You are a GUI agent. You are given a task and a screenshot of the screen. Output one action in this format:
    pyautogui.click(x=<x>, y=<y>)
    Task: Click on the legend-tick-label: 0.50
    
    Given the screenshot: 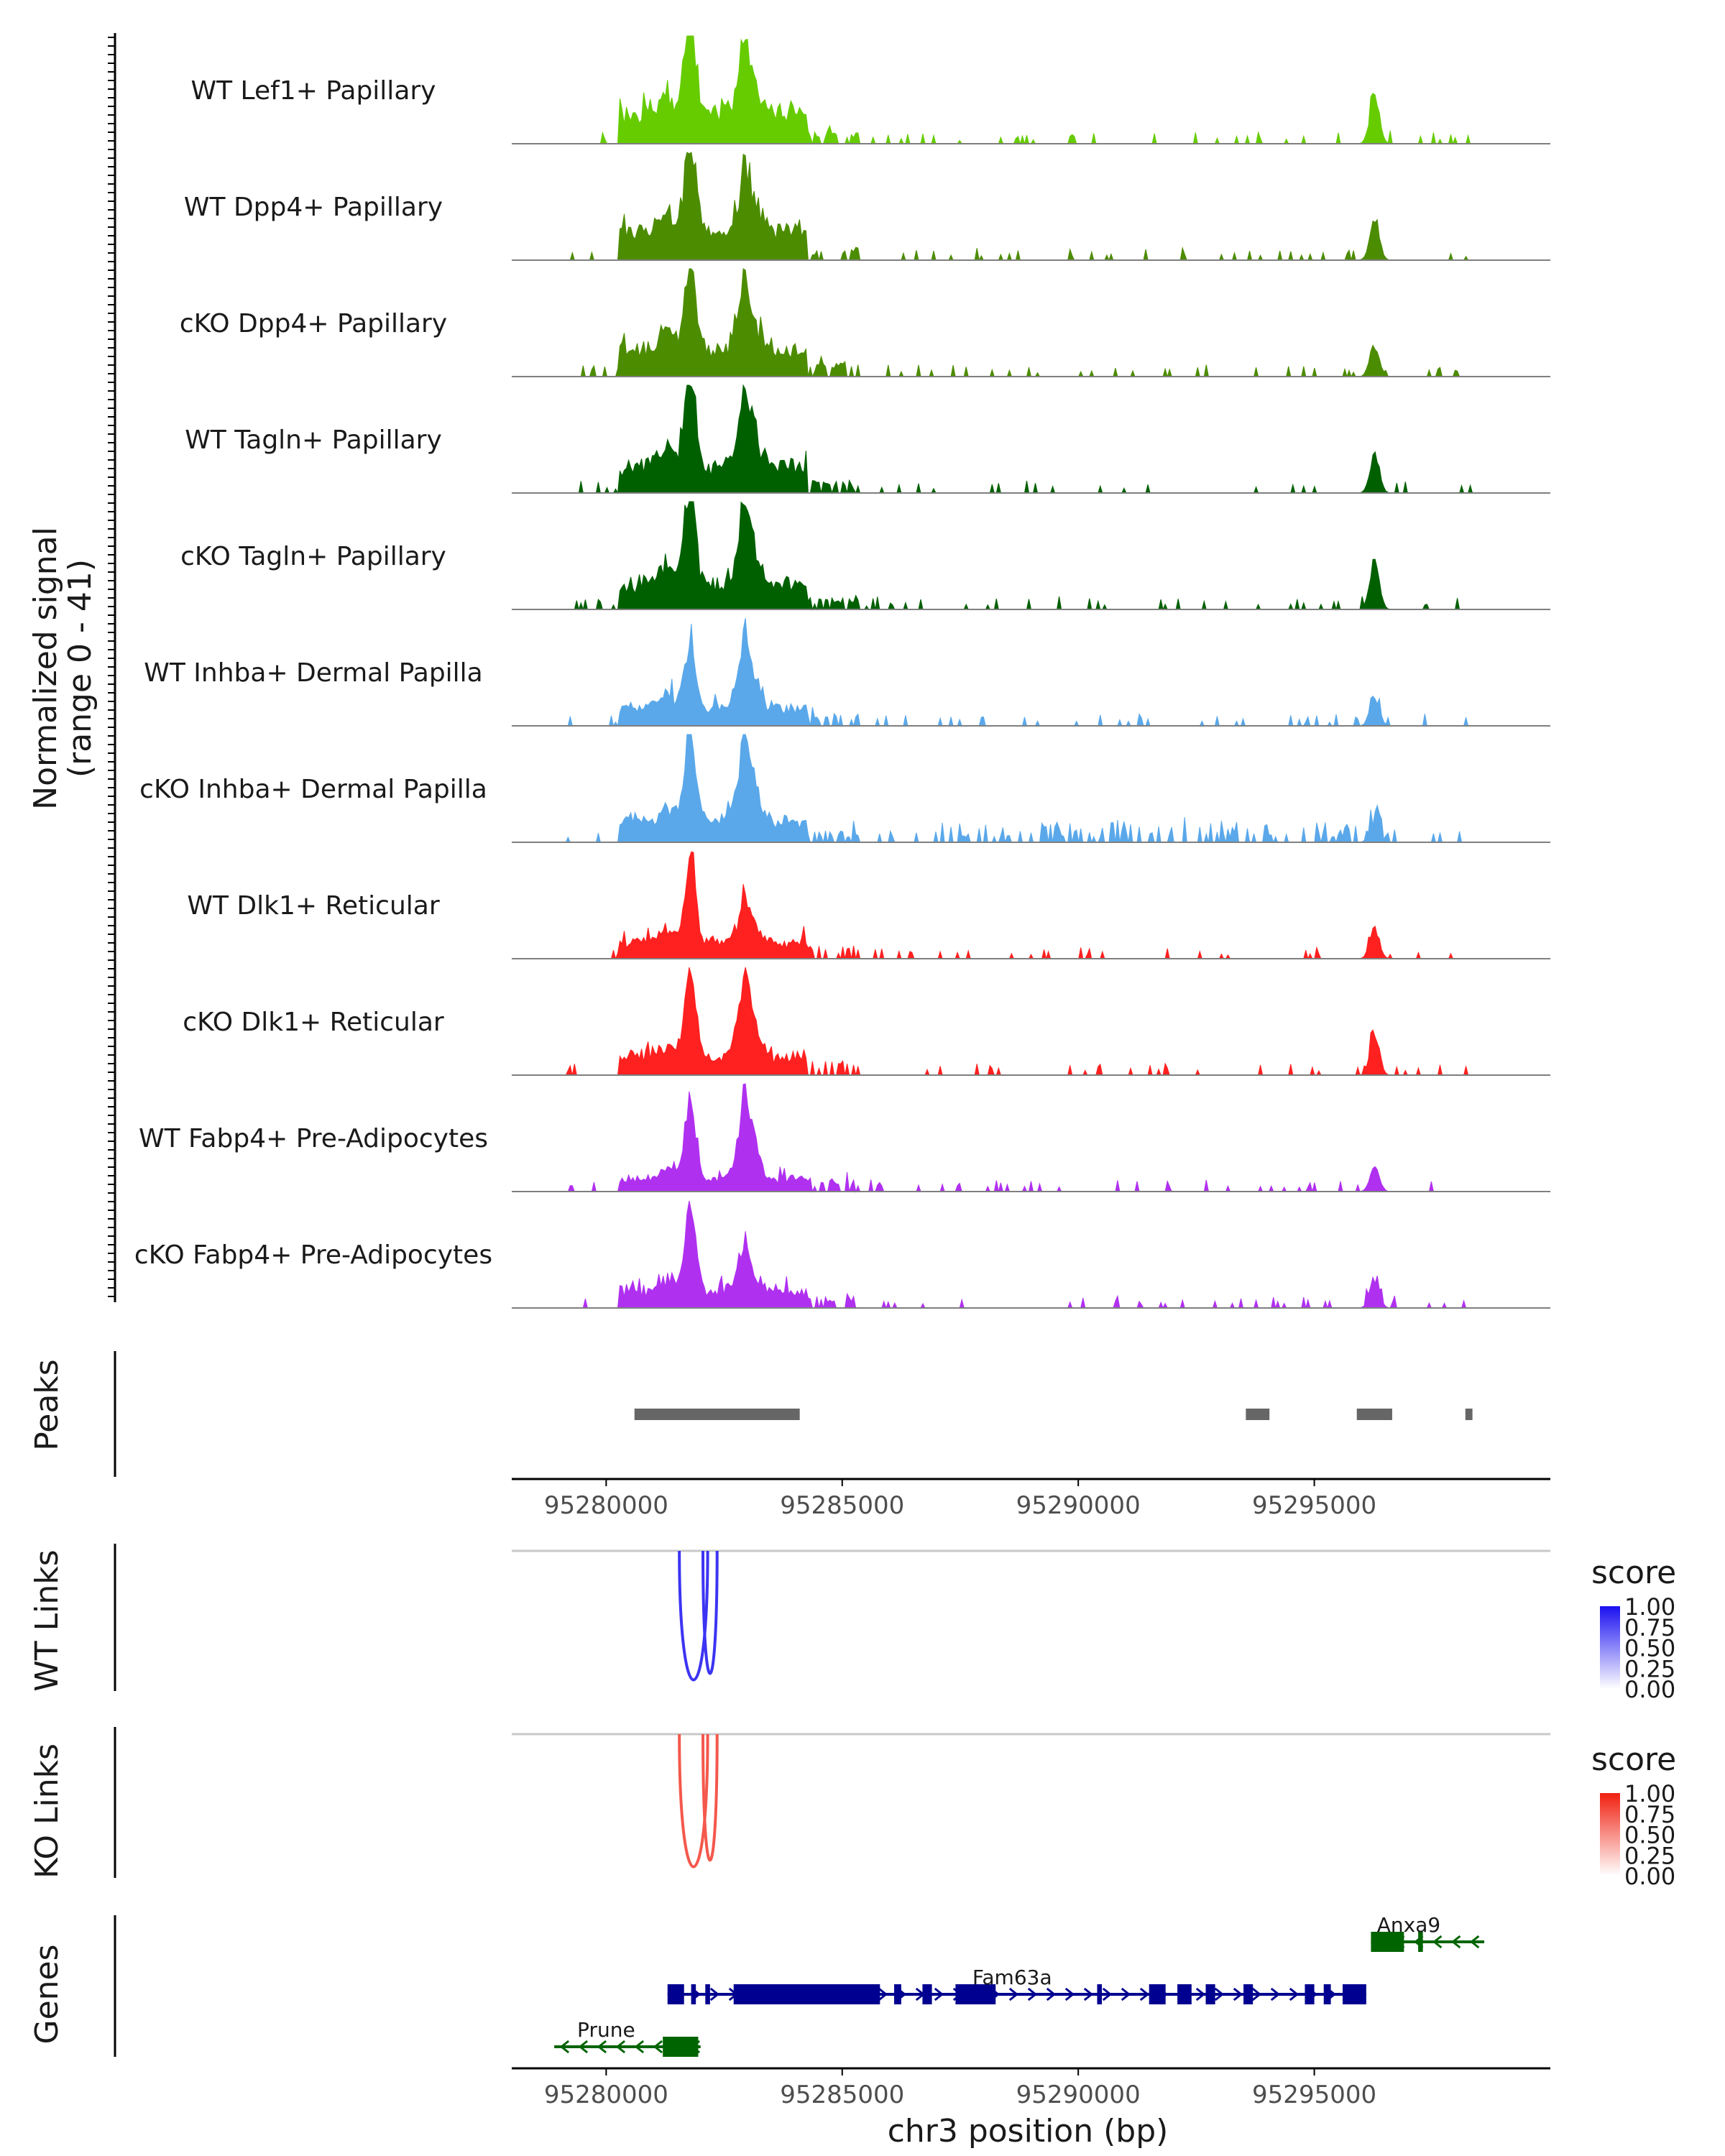 What is the action you would take?
    pyautogui.click(x=1649, y=1836)
    